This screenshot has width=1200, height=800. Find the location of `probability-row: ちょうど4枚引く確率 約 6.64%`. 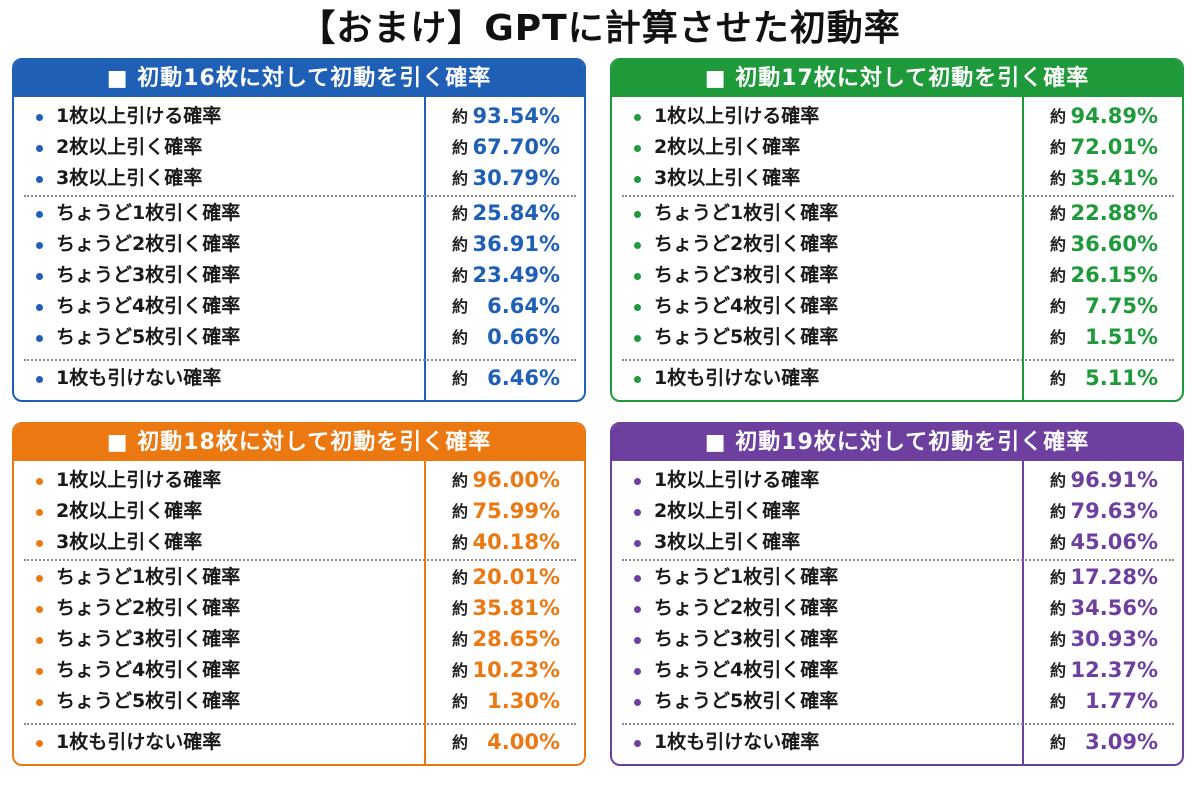

probability-row: ちょうど4枚引く確率 約 6.64% is located at coordinates (299, 306).